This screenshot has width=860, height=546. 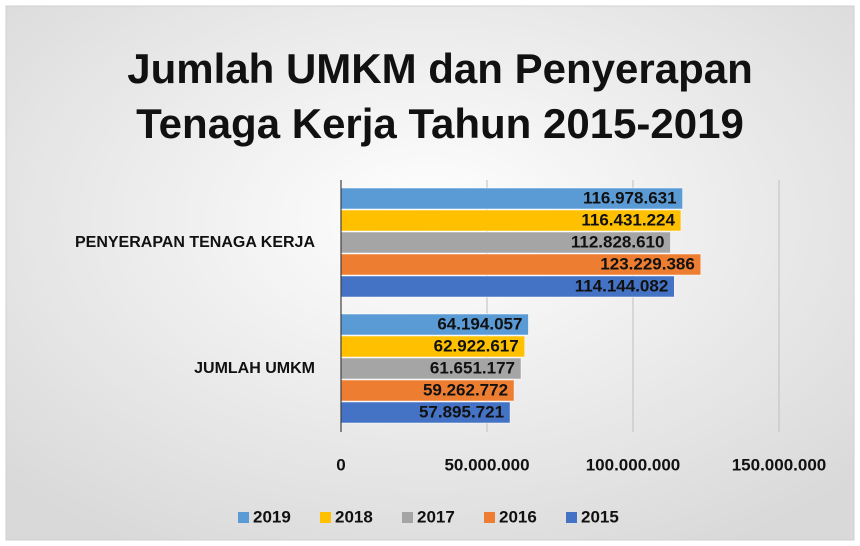 I want to click on x-tick-label: 50.000.000, so click(x=486, y=464).